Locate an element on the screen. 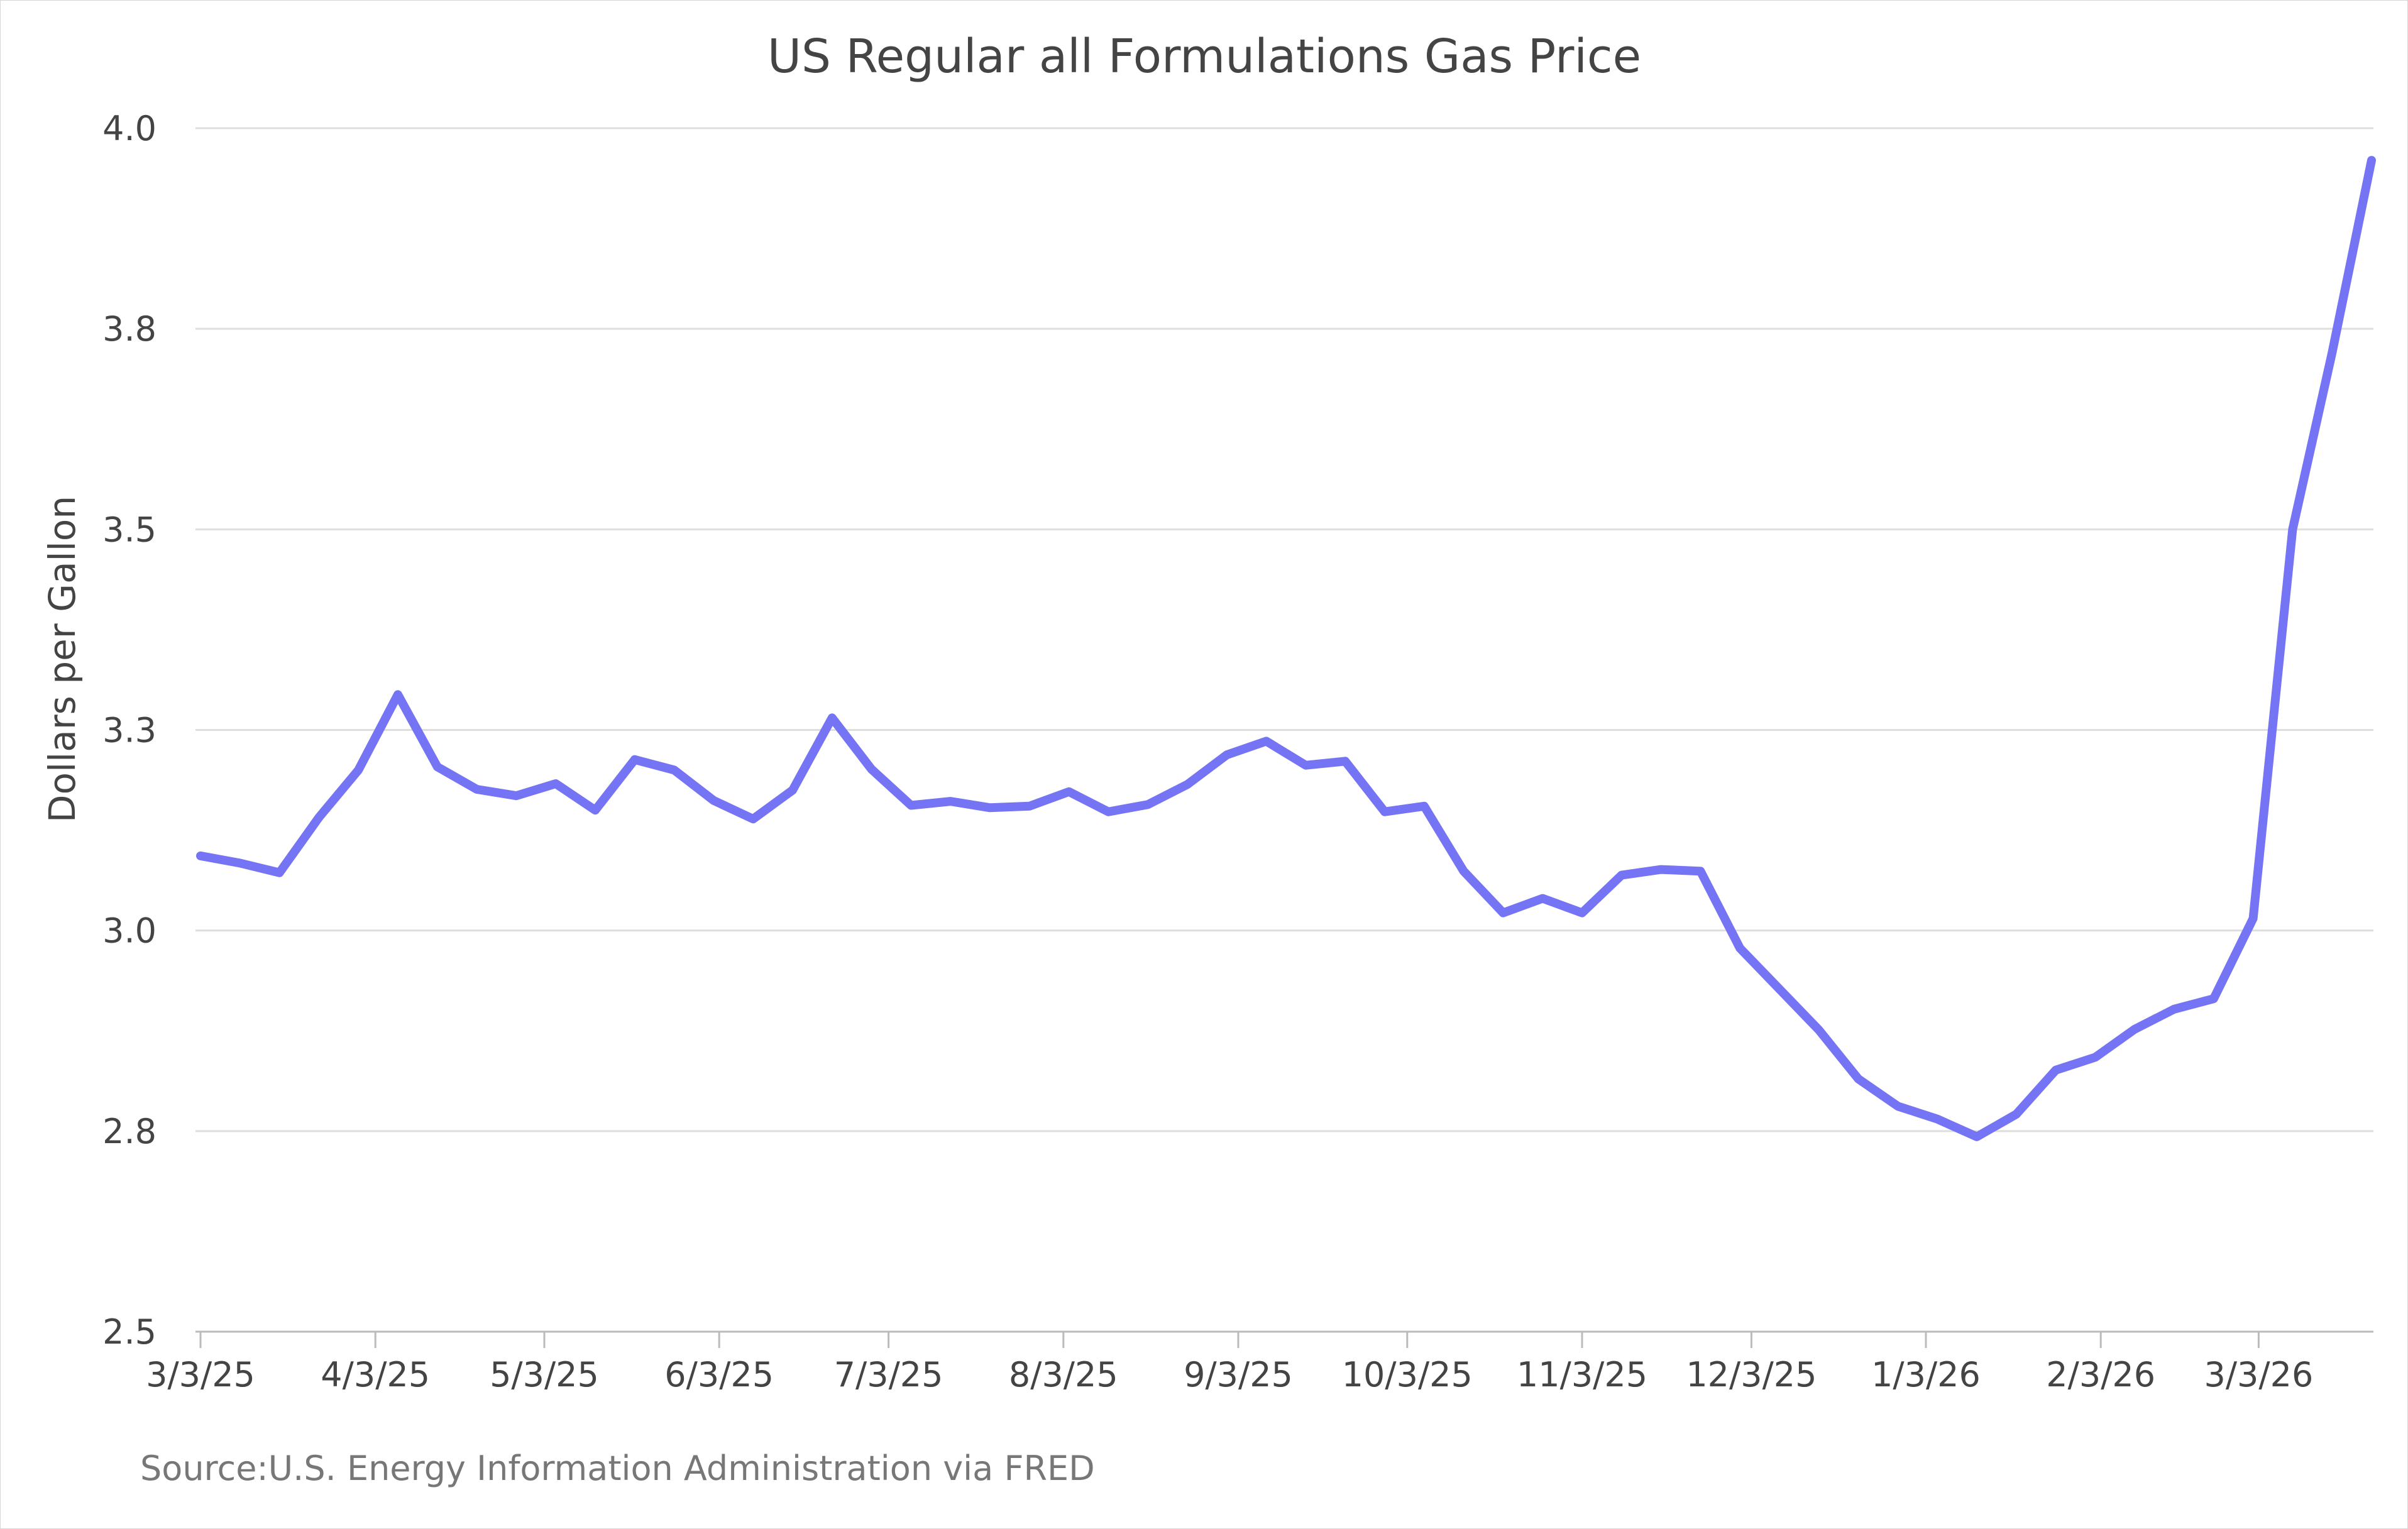 Image resolution: width=2408 pixels, height=1529 pixels. x-tick-label: 3/3/26 is located at coordinates (2258, 1375).